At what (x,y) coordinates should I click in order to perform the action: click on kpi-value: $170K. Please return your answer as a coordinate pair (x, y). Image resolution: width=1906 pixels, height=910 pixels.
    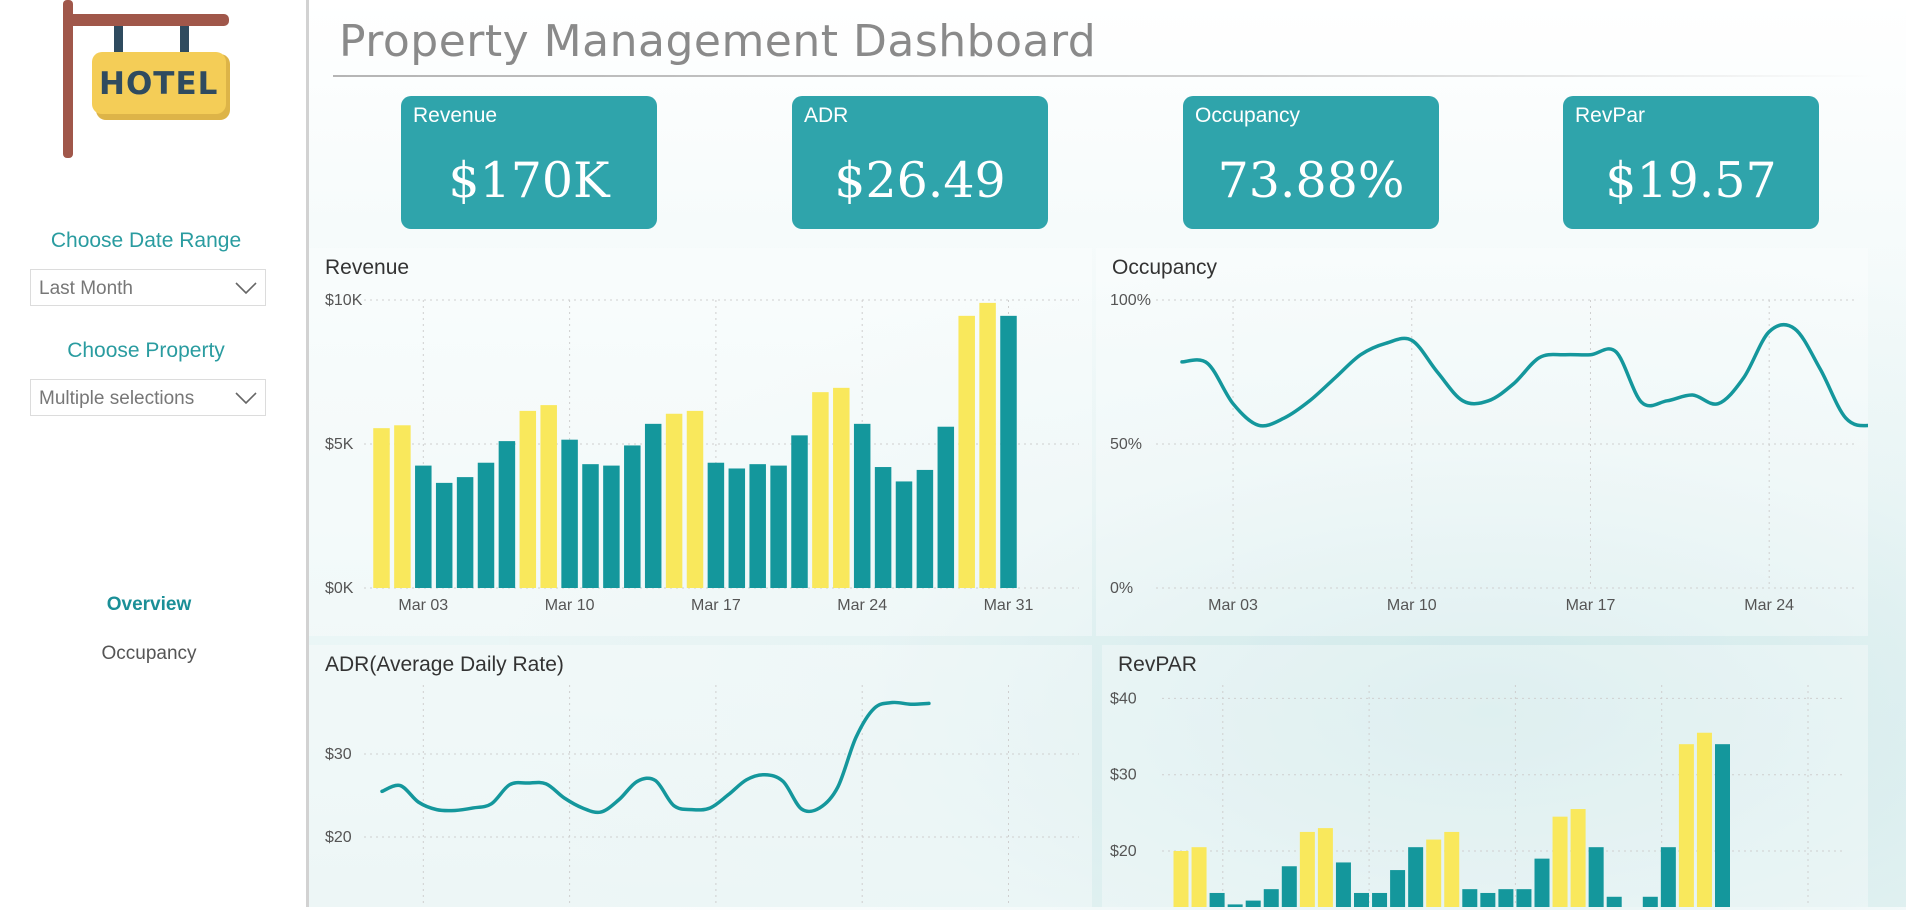
    Looking at the image, I should click on (529, 180).